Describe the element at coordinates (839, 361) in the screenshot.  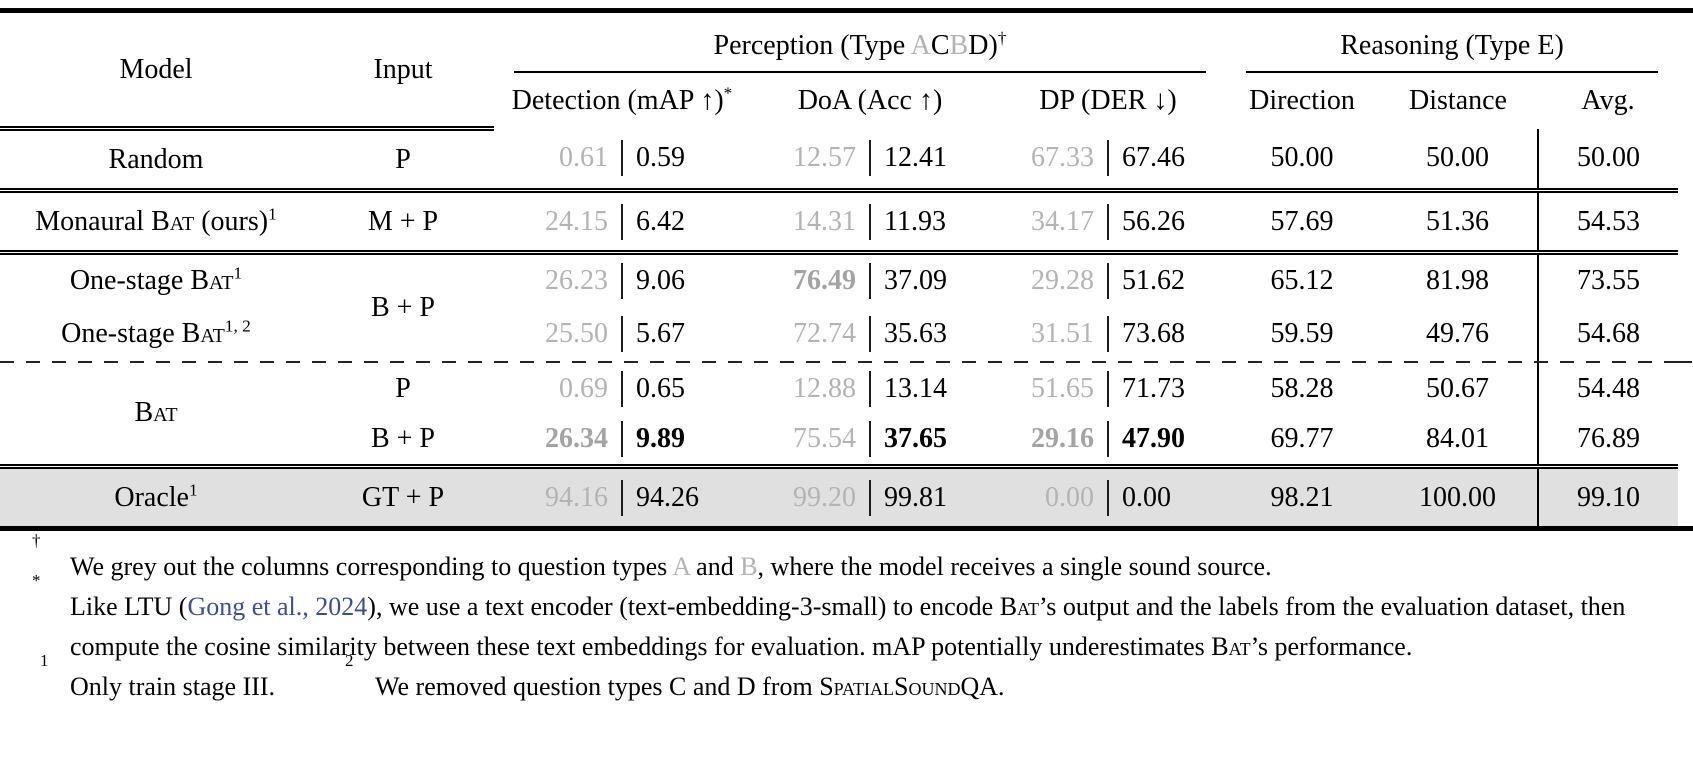
I see `dashed-separator` at that location.